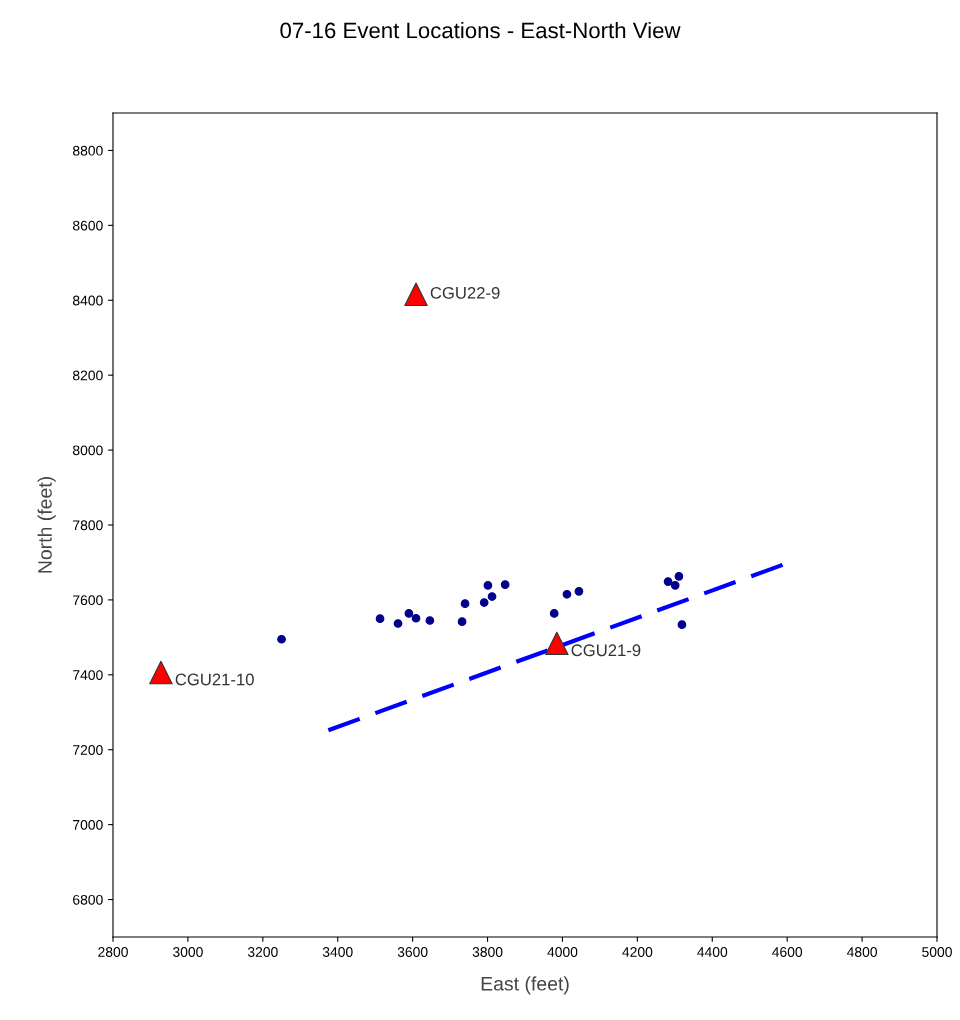 Image resolution: width=960 pixels, height=1020 pixels. I want to click on x-tick-label: 3000, so click(187, 952).